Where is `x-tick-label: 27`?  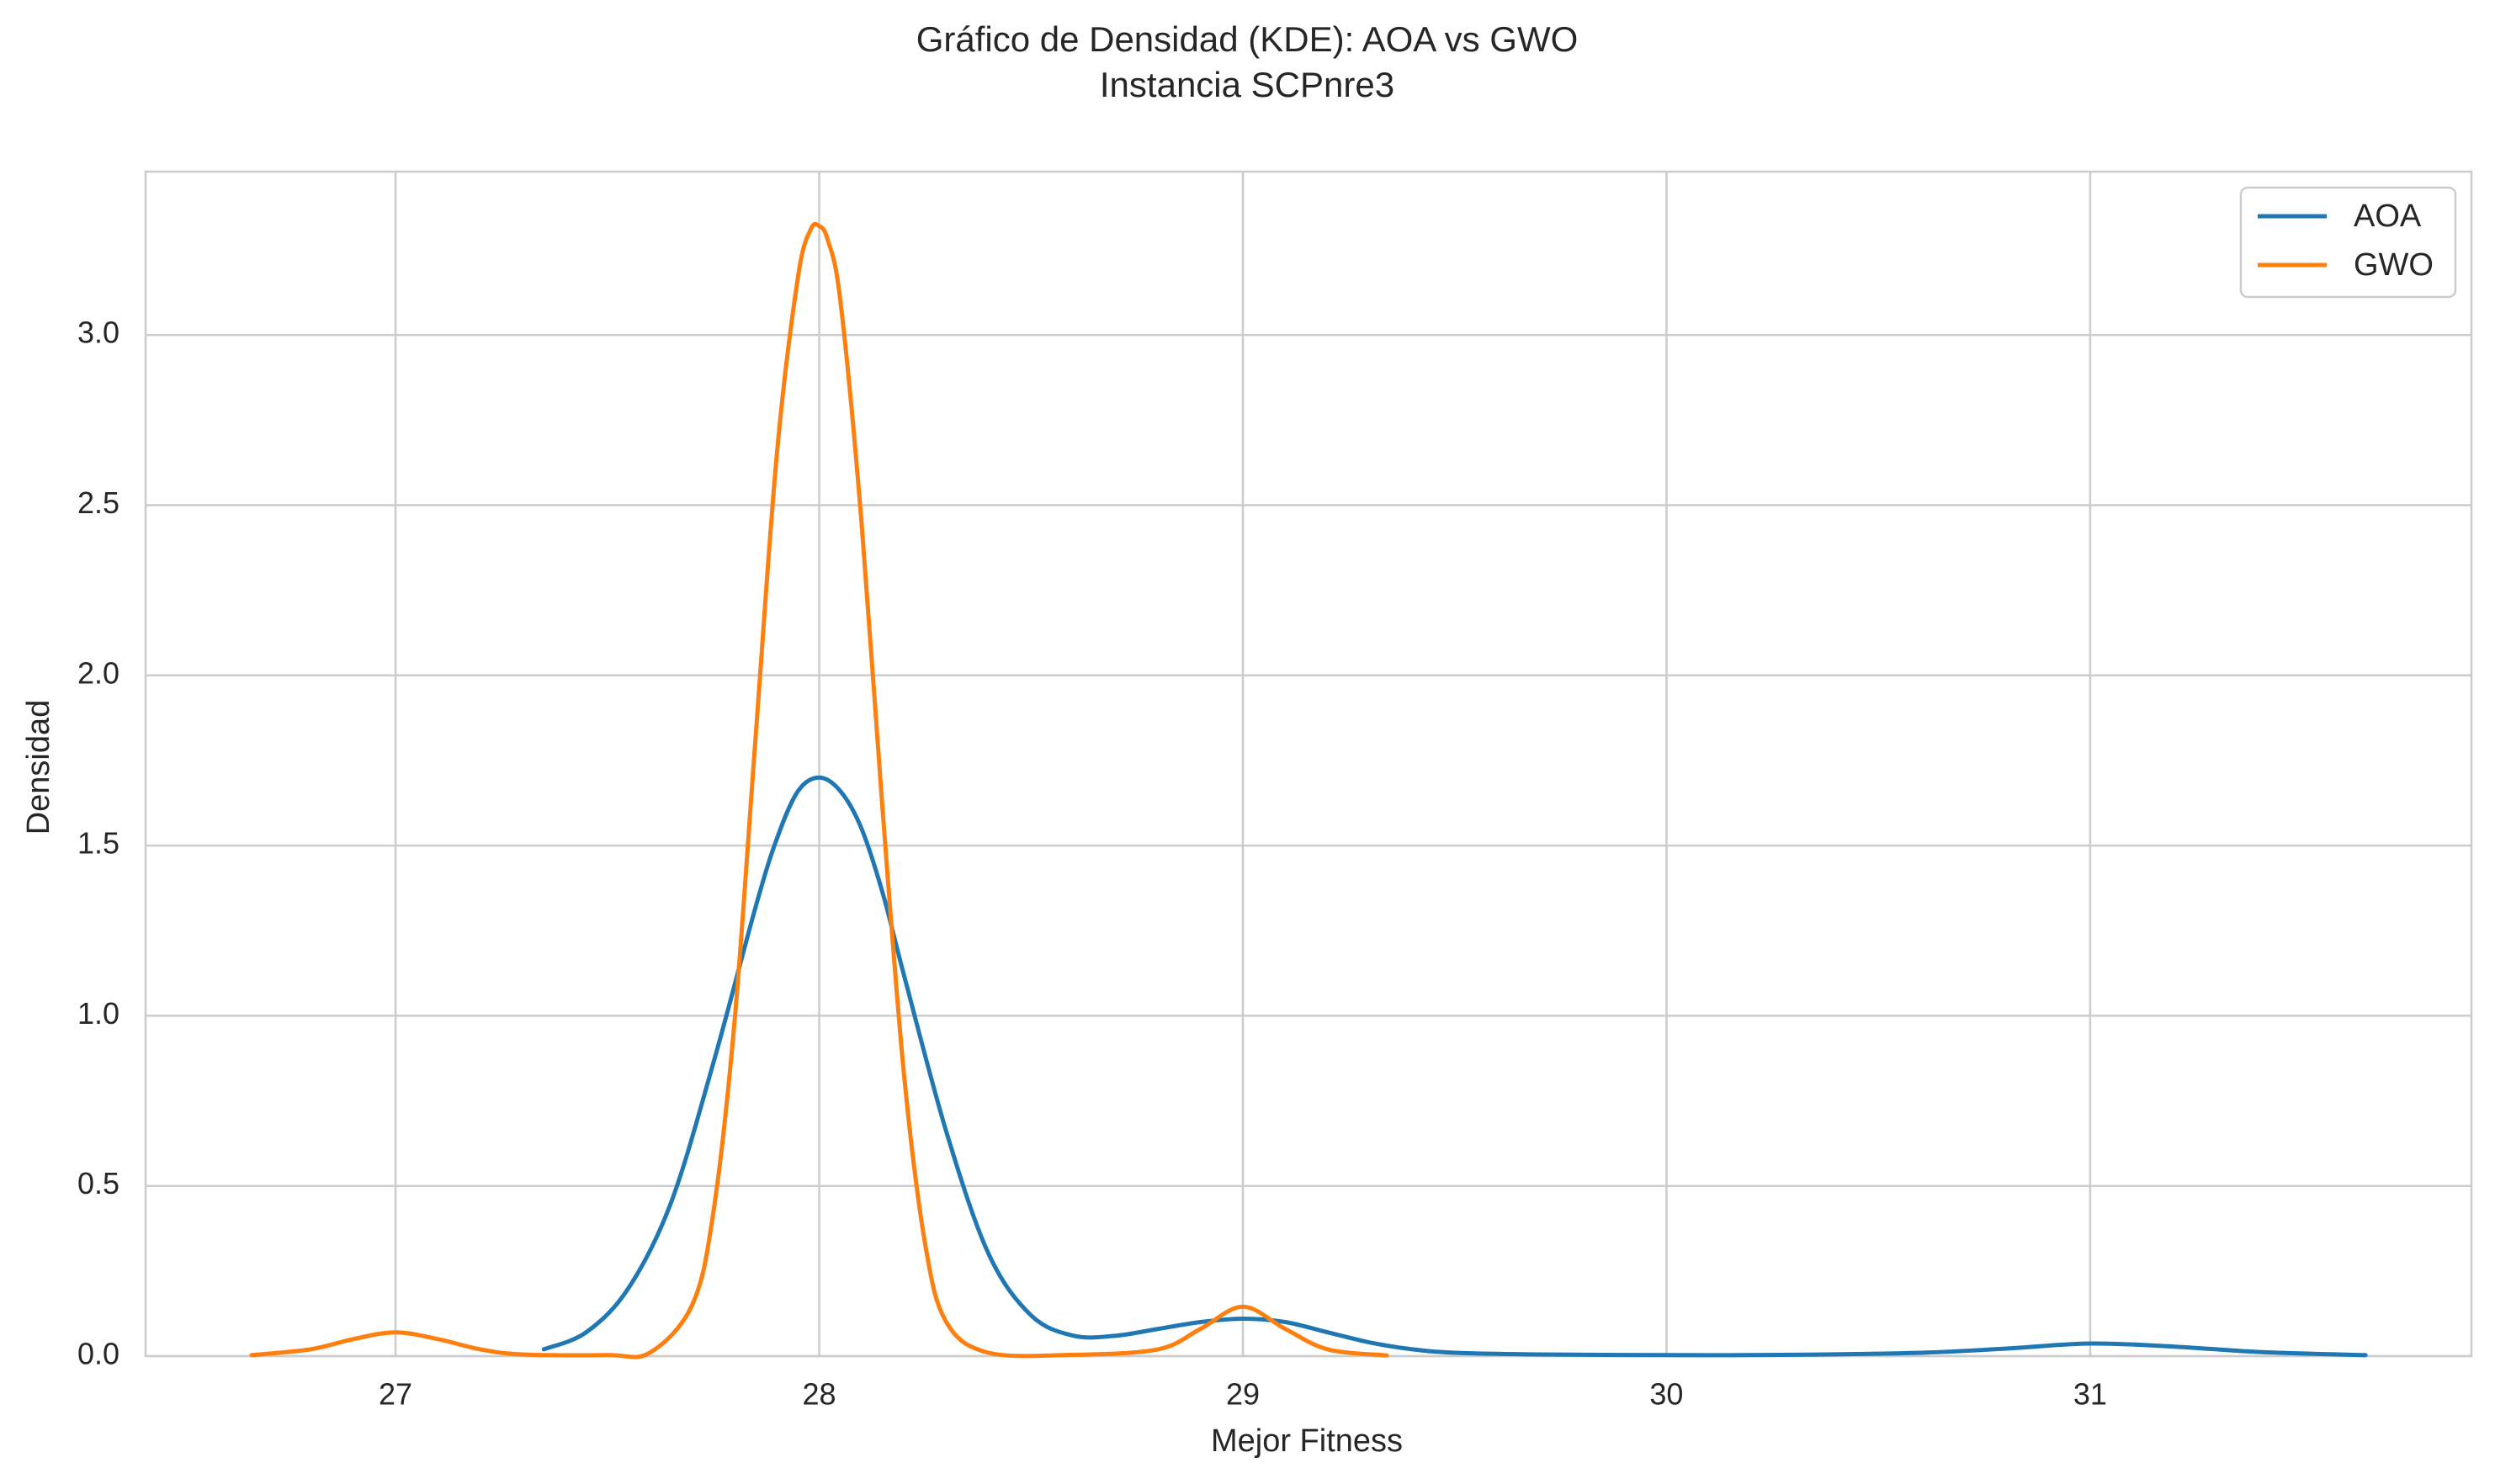
x-tick-label: 27 is located at coordinates (395, 1394).